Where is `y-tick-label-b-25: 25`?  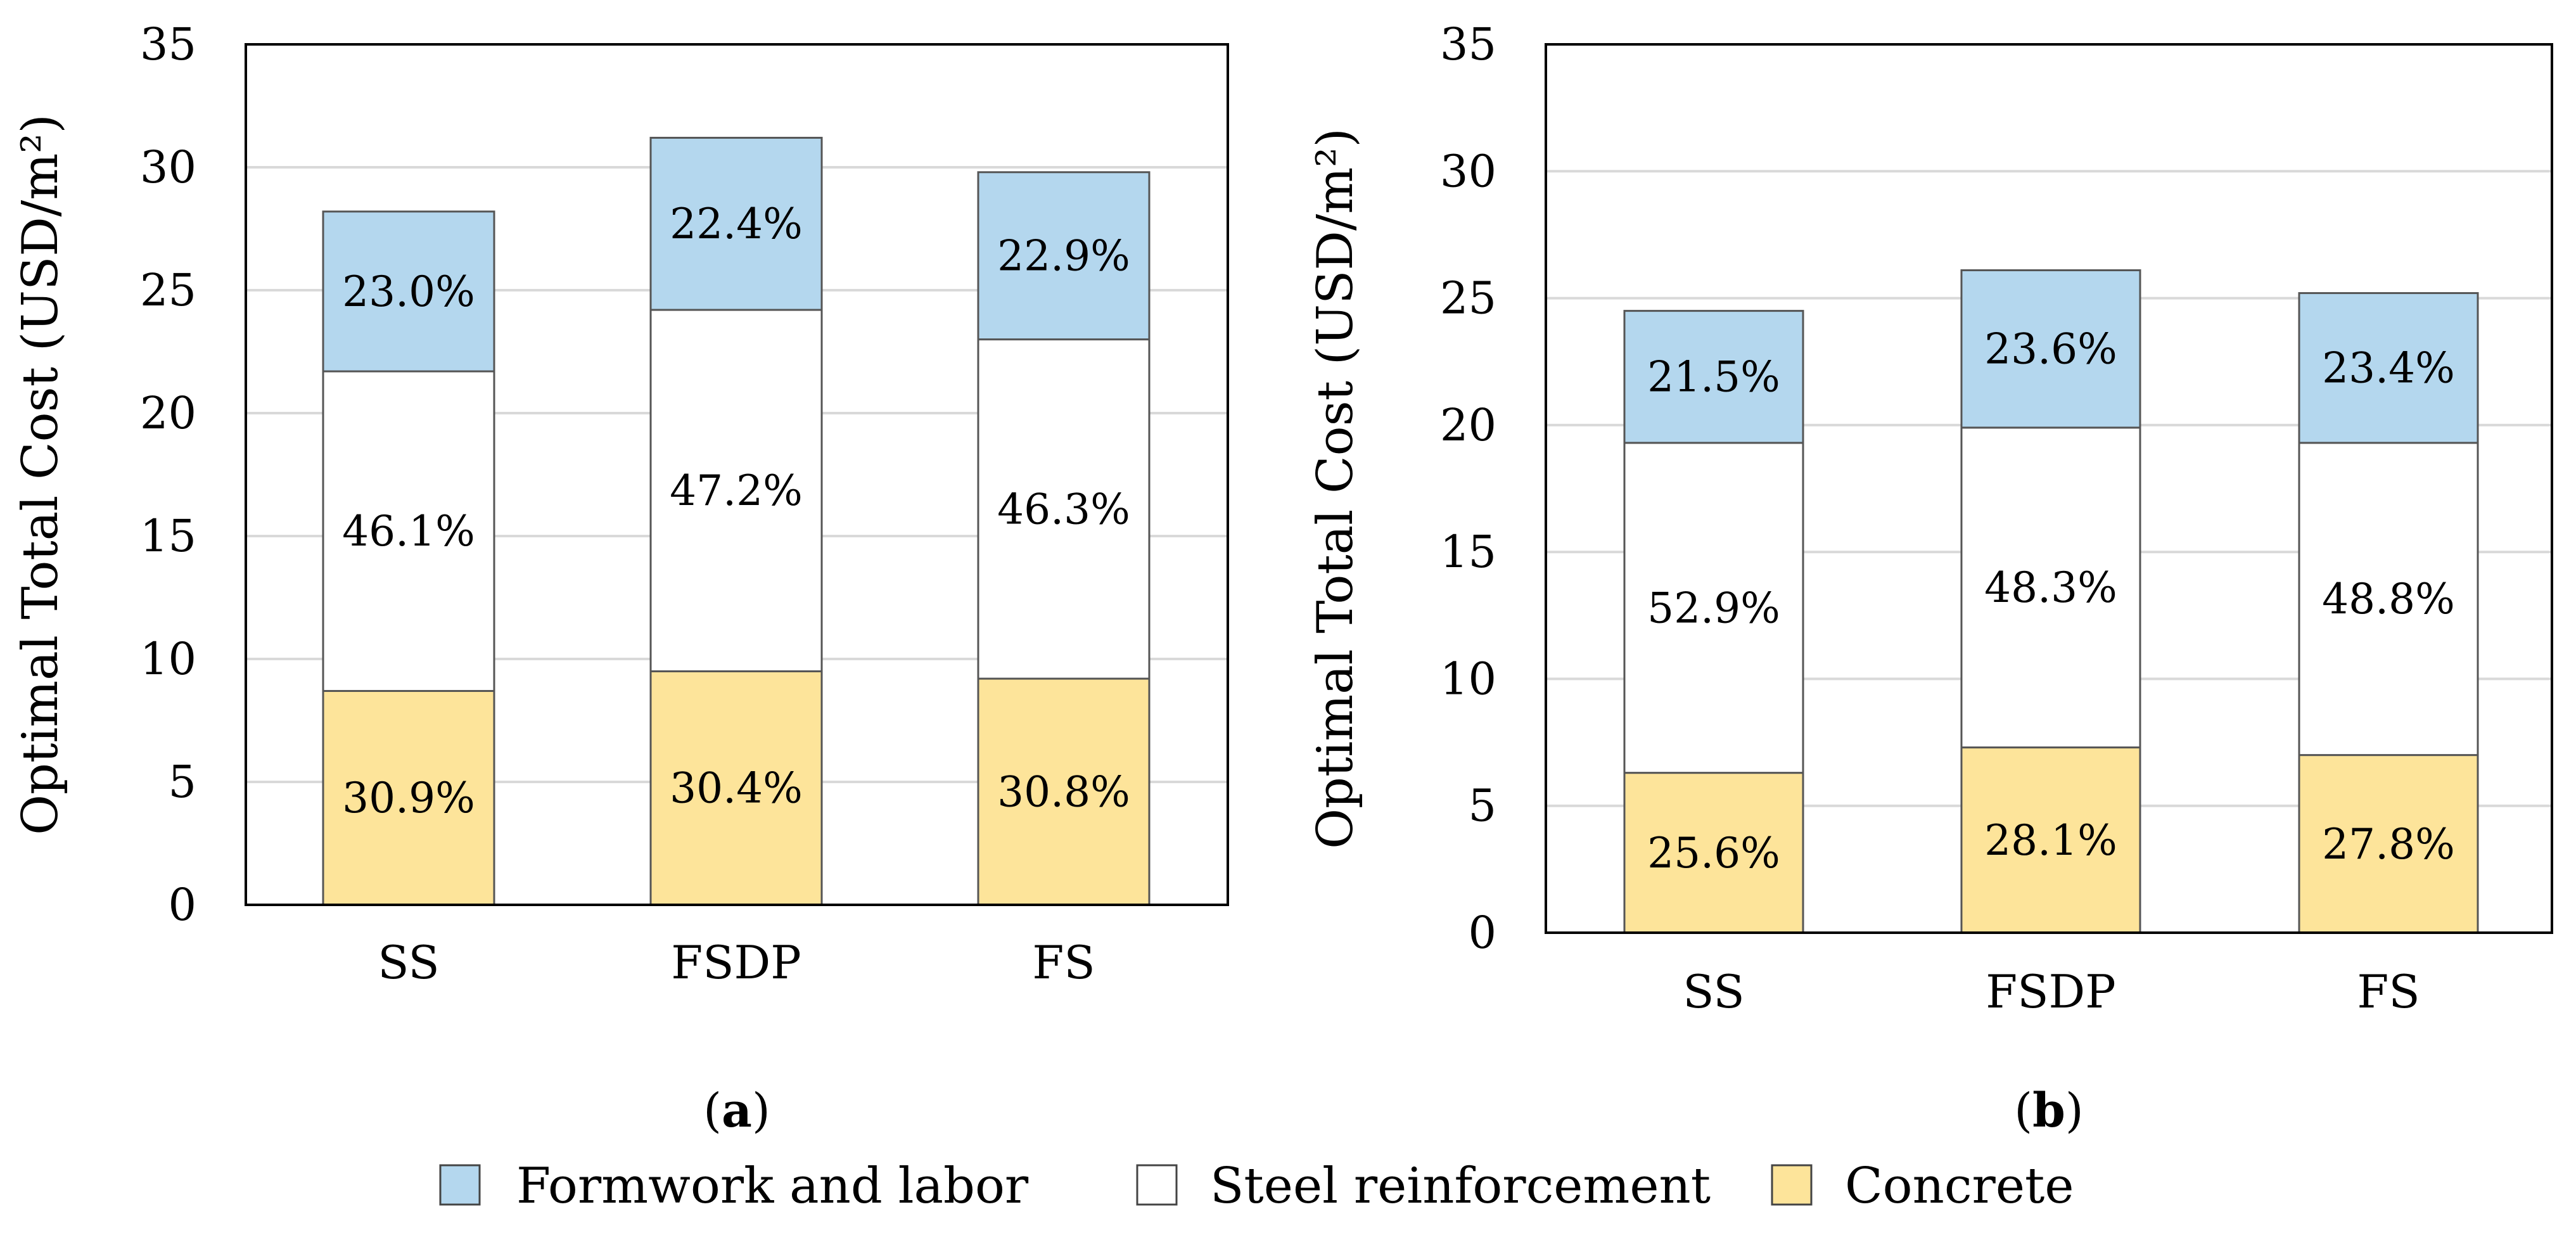 y-tick-label-b-25: 25 is located at coordinates (1468, 298).